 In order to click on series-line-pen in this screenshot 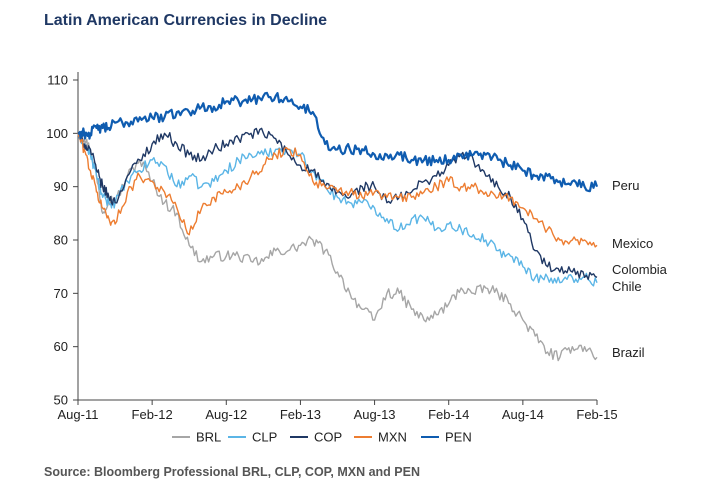, I will do `click(338, 142)`.